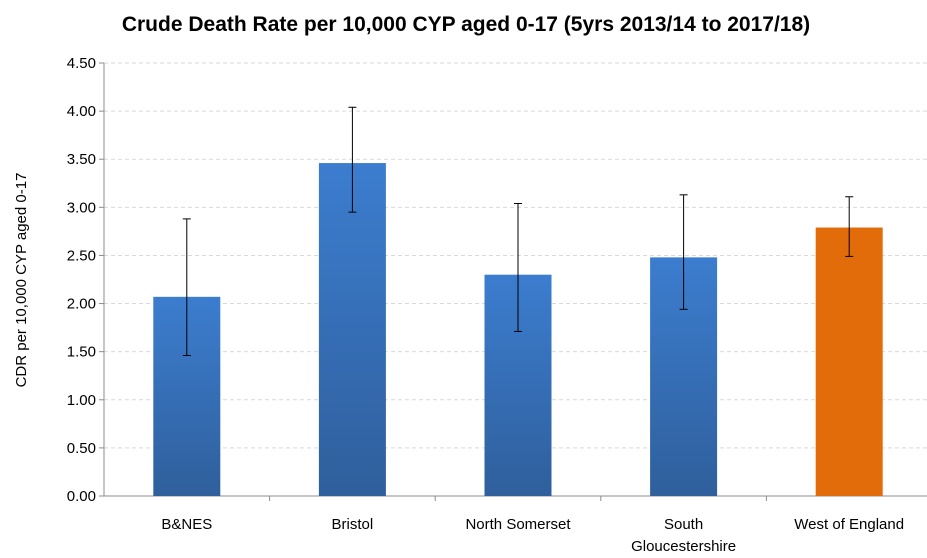 The image size is (927, 558). Describe the element at coordinates (849, 524) in the screenshot. I see `x-category-label: West of England` at that location.